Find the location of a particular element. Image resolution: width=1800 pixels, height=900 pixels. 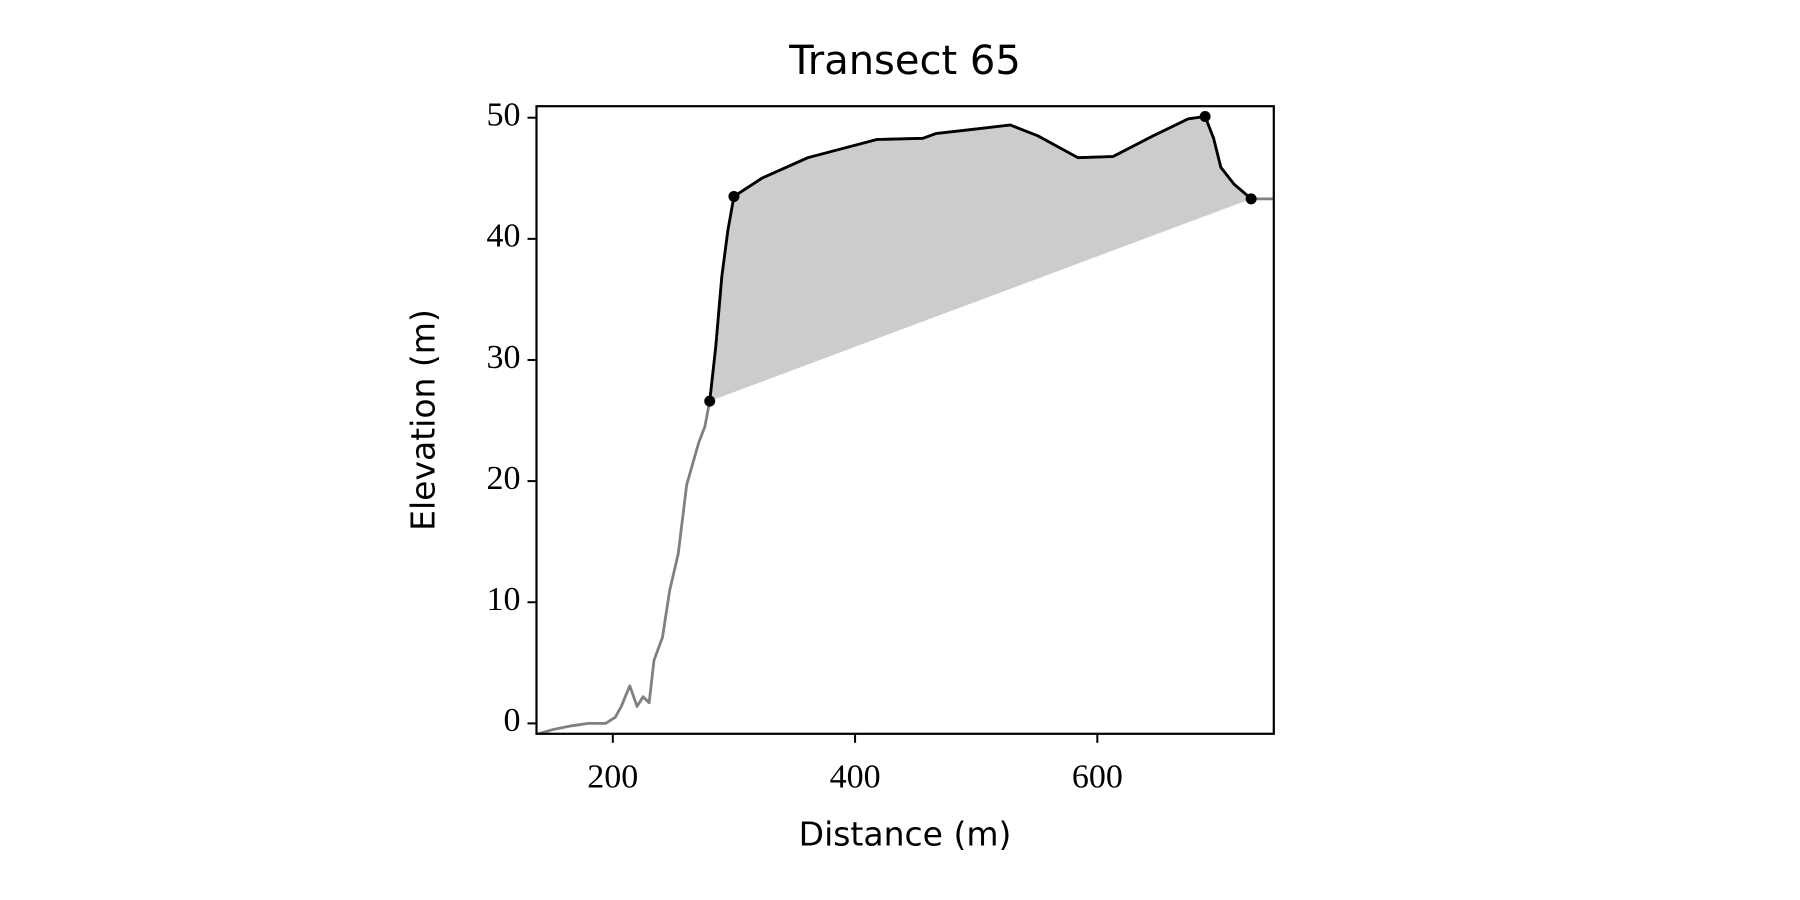

y-tick-label: 10 is located at coordinates (504, 599).